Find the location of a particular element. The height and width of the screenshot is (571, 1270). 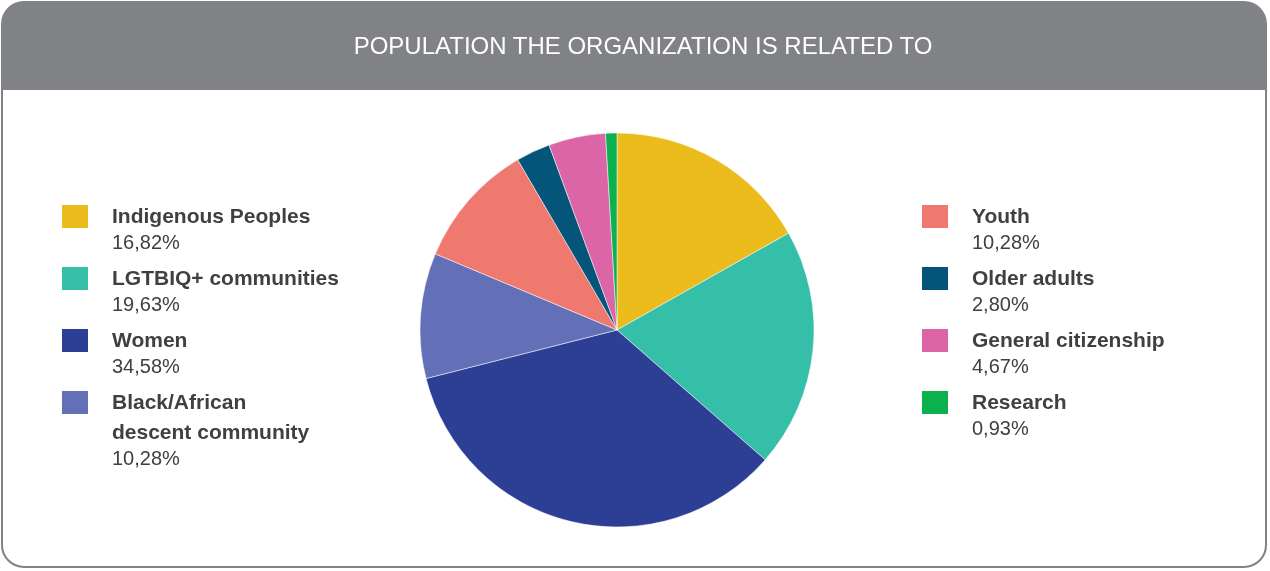

chart-title: POPULATION THE ORGANIZATION IS RELATED TO is located at coordinates (643, 45).